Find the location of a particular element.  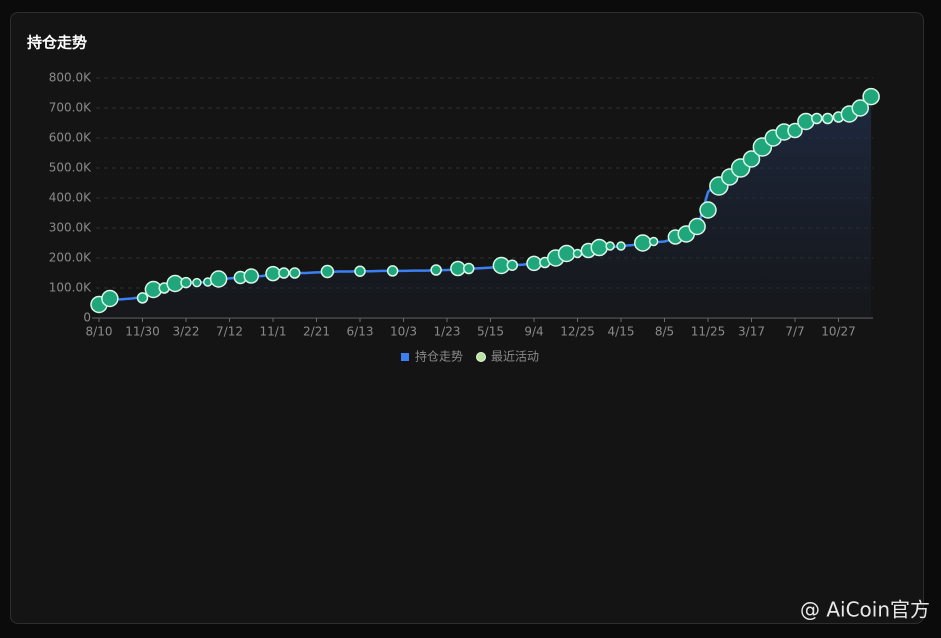

x-tick-label: 12/25 is located at coordinates (577, 332).